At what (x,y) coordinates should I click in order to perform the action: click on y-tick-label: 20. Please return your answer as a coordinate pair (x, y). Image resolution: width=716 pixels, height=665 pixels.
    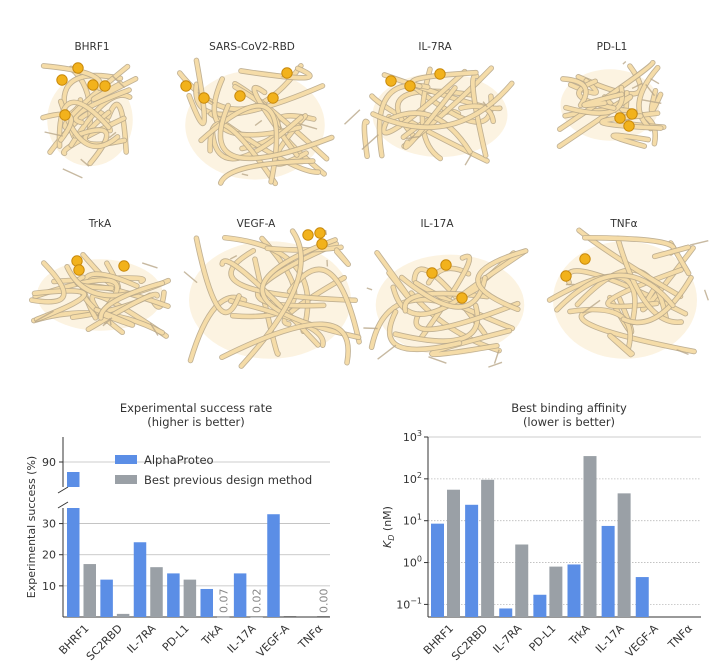
    Looking at the image, I should click on (49, 555).